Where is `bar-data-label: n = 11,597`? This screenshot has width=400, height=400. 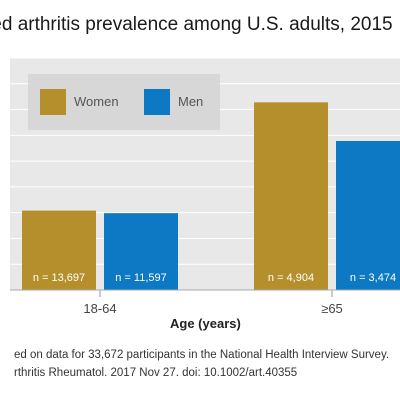 bar-data-label: n = 11,597 is located at coordinates (140, 278).